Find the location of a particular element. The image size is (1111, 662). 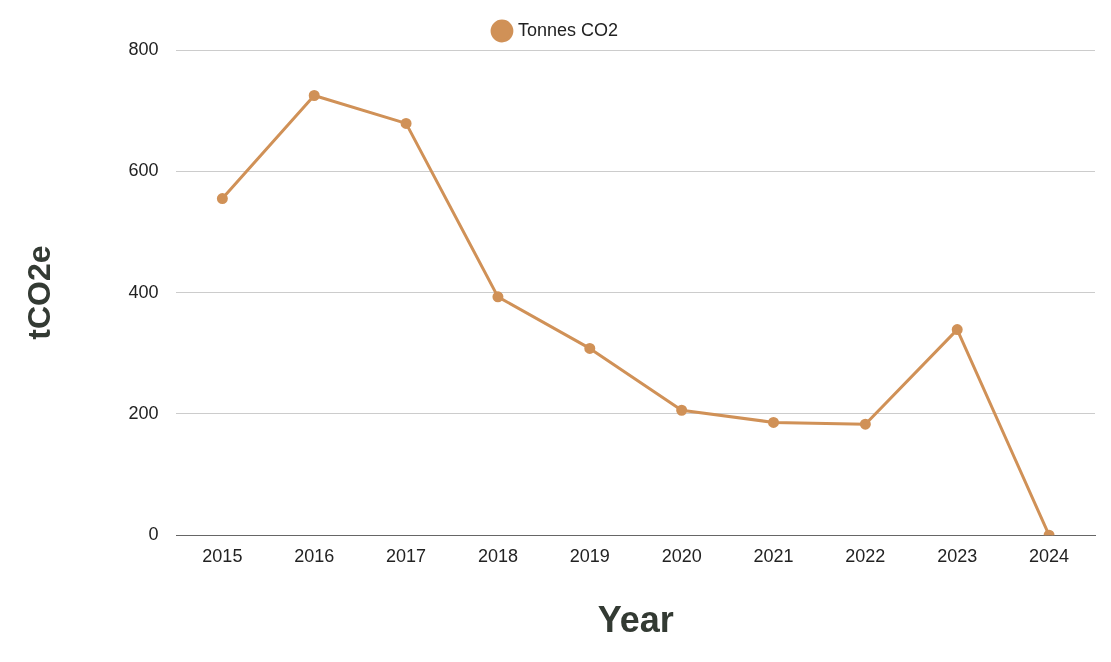

y-tick-label: 200 is located at coordinates (143, 412).